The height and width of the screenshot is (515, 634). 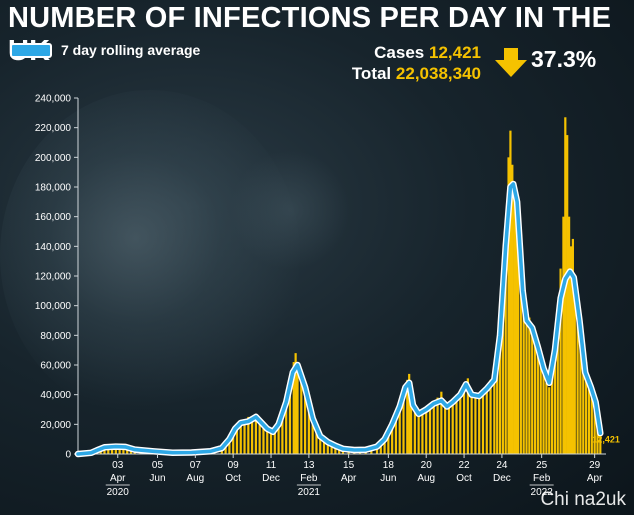 I want to click on y-tick-label: 80,000, so click(x=55, y=336).